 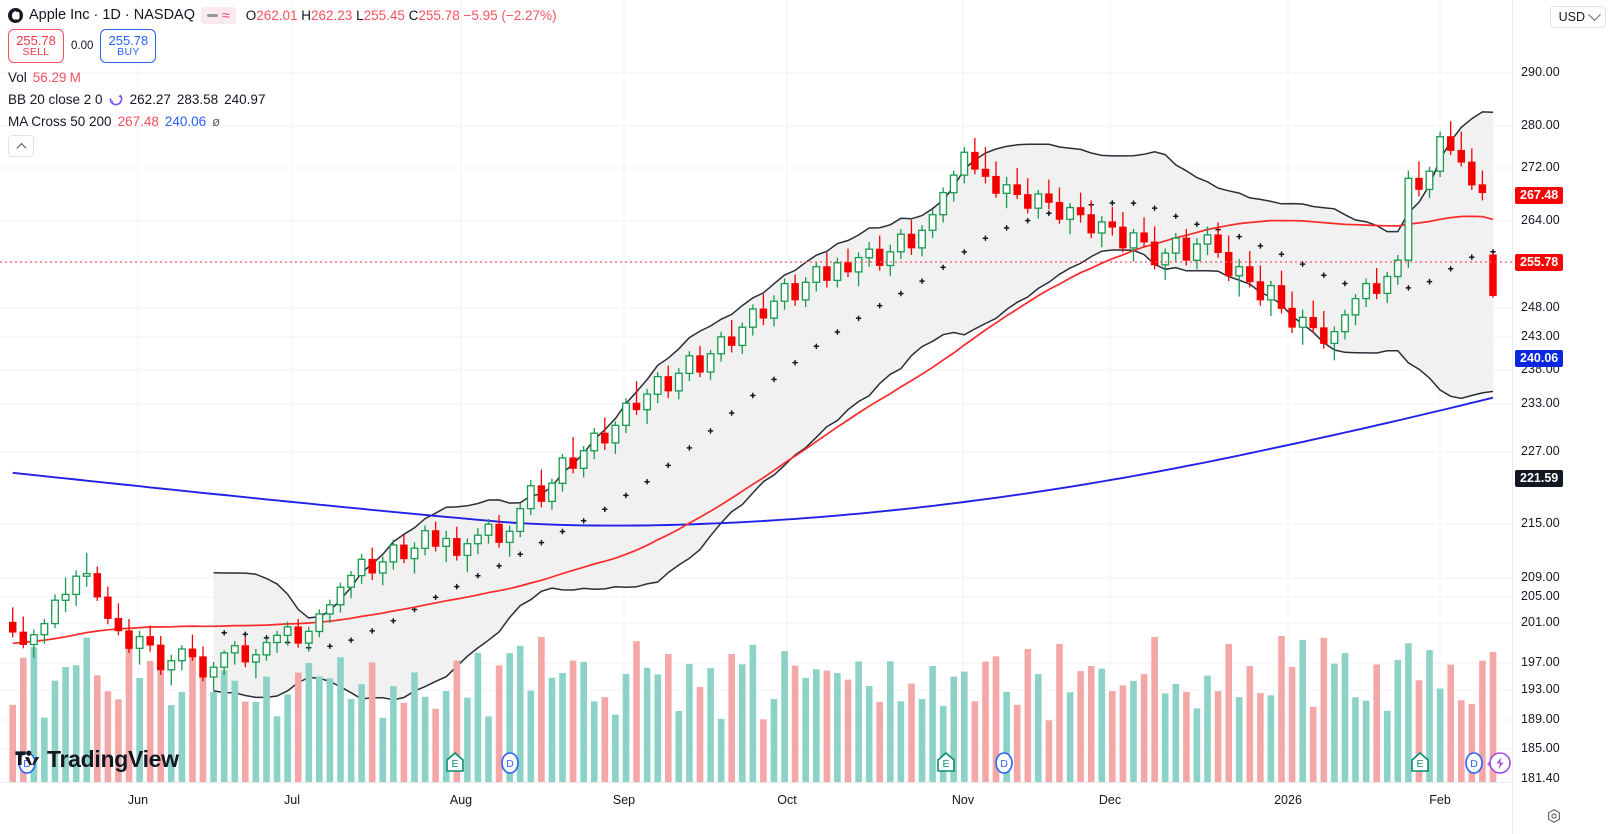 What do you see at coordinates (112, 15) in the screenshot?
I see `symbol-title: Apple Inc · 1D · NASDAQ` at bounding box center [112, 15].